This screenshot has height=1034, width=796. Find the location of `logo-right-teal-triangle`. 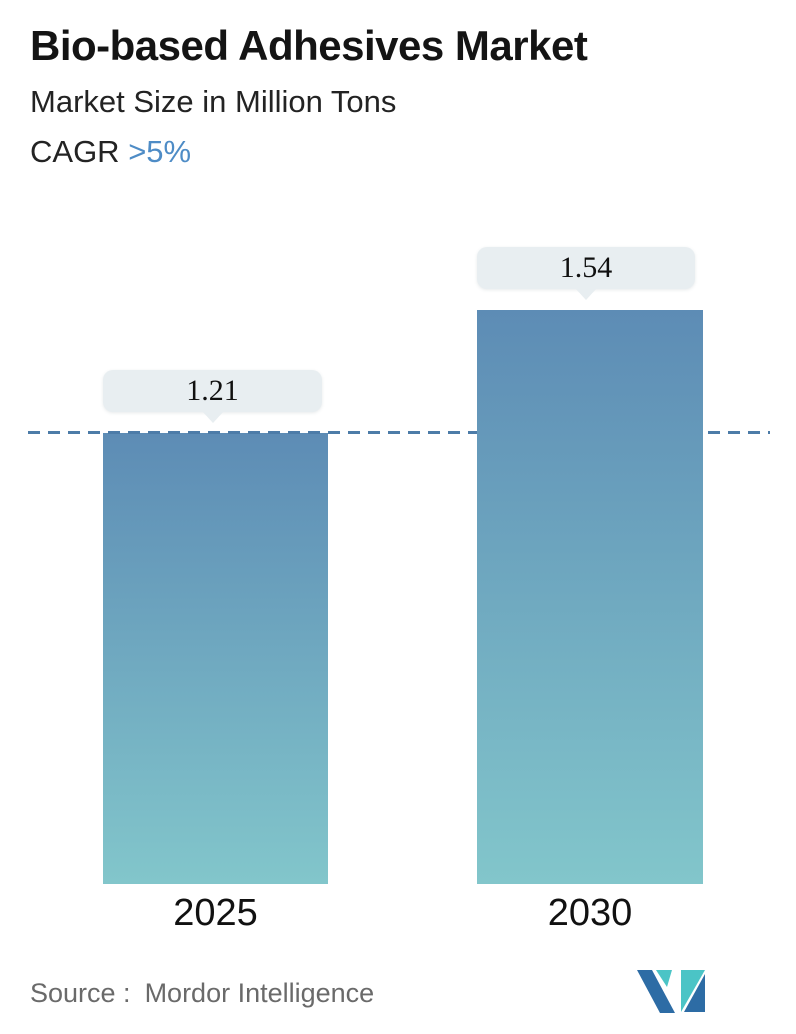

logo-right-teal-triangle is located at coordinates (693, 991).